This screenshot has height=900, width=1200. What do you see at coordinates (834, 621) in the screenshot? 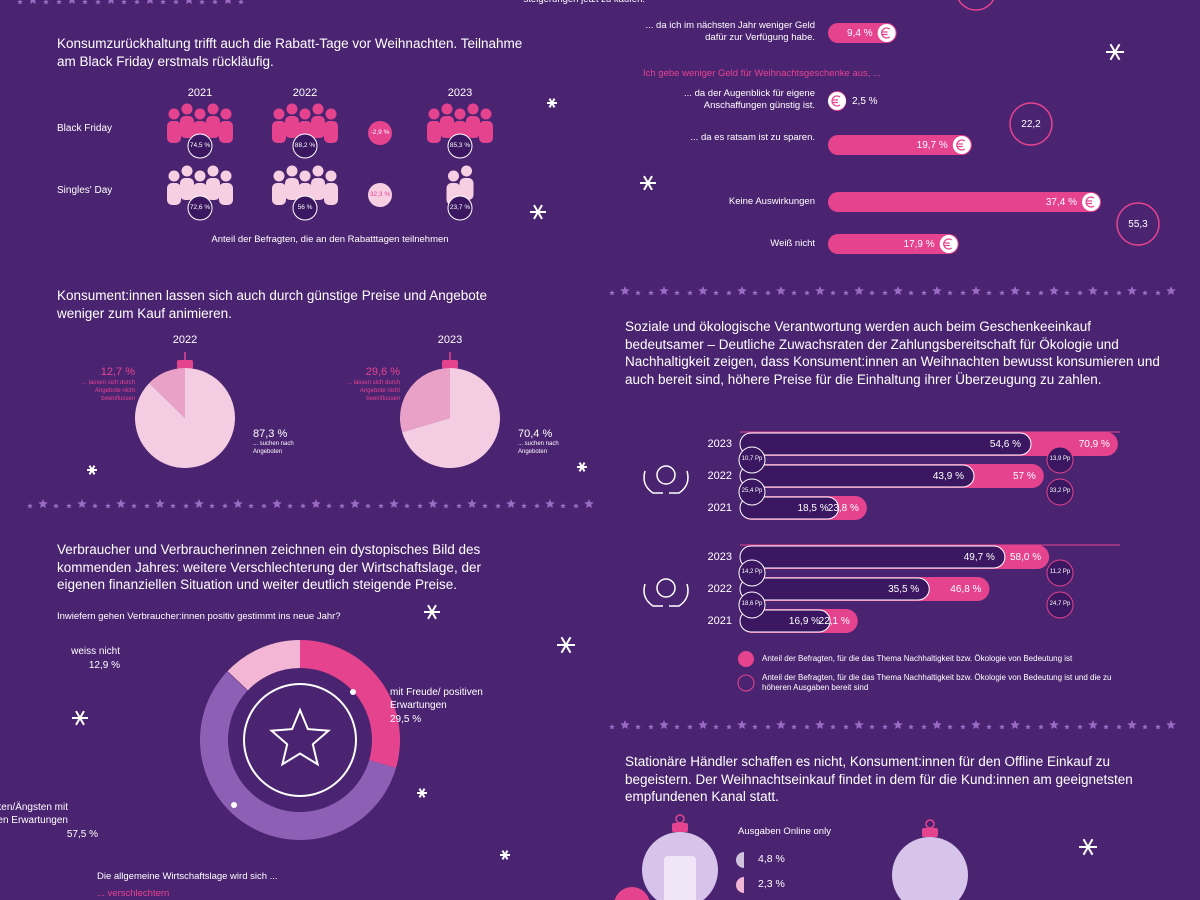
I see `bar-label: 22,1 %` at bounding box center [834, 621].